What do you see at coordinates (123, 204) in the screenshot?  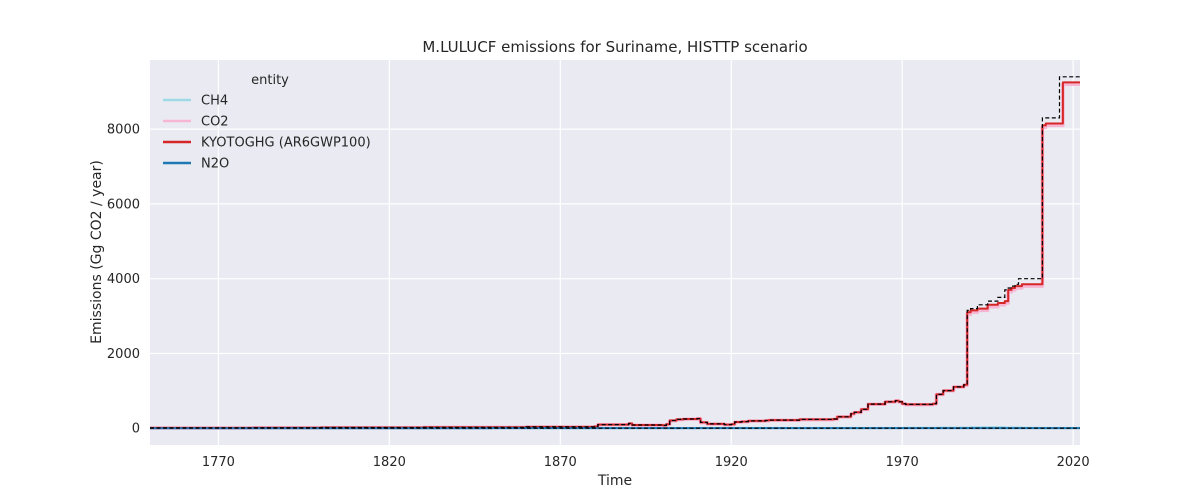 I see `y-tick-label: 6000` at bounding box center [123, 204].